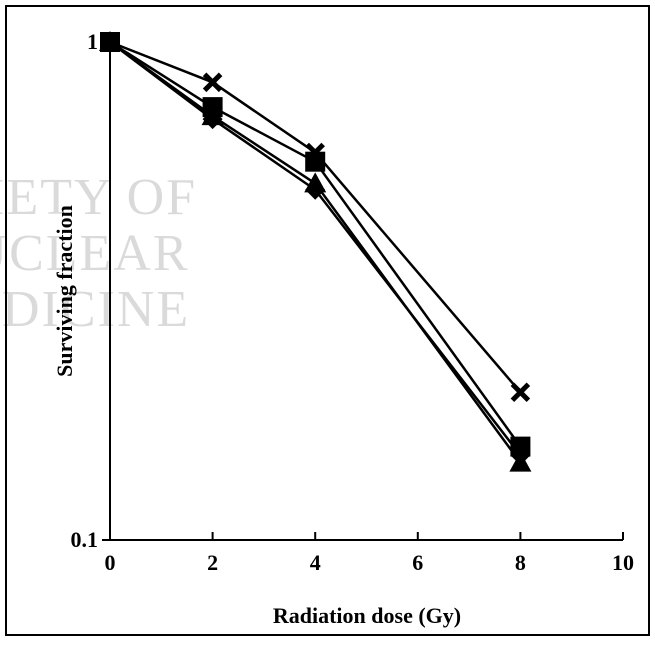 The image size is (655, 646). I want to click on x-tick-label: 10, so click(623, 562).